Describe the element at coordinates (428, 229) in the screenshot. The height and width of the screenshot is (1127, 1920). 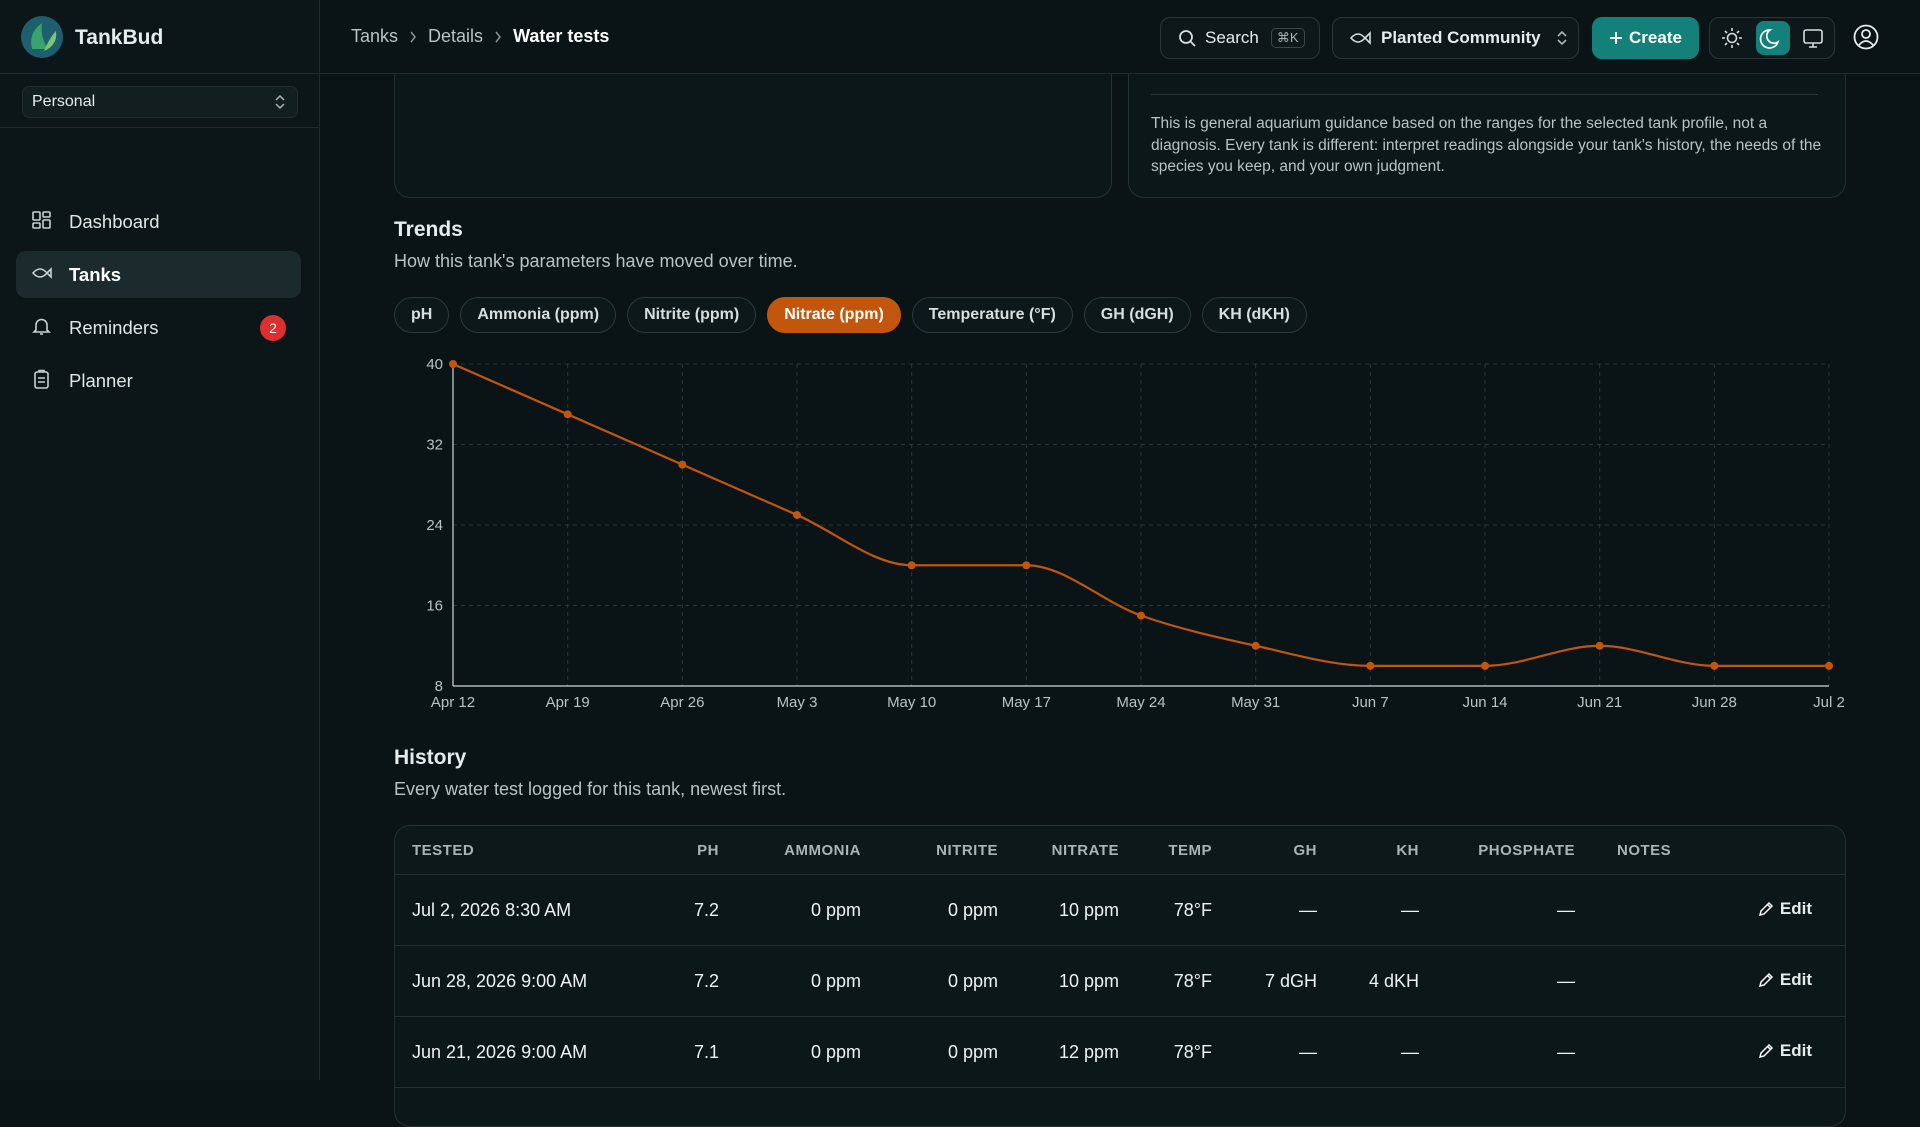
I see `section-title: Trends` at that location.